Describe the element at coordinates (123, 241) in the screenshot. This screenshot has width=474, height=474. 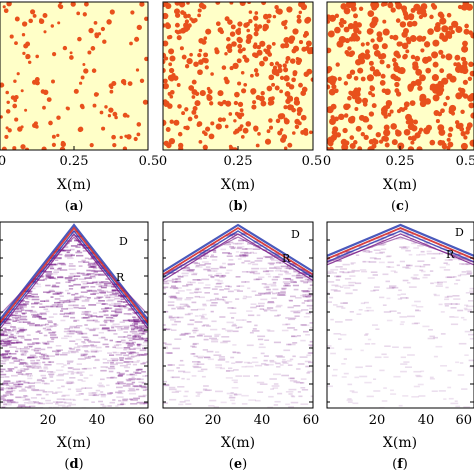
I see `label-direct-d: D` at that location.